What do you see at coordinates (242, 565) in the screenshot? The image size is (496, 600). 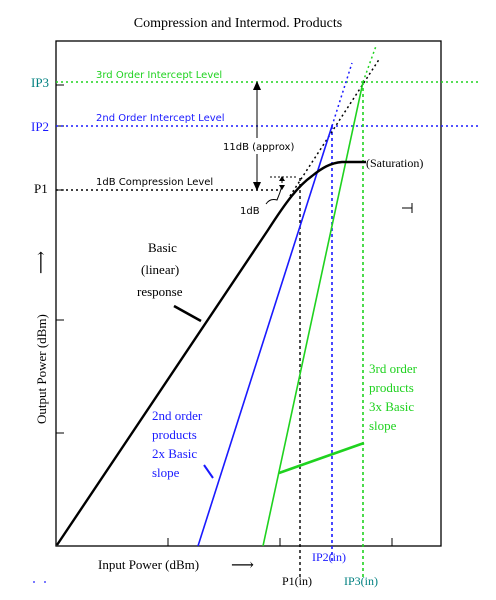 I see `x-axis-arrow: ⟶` at bounding box center [242, 565].